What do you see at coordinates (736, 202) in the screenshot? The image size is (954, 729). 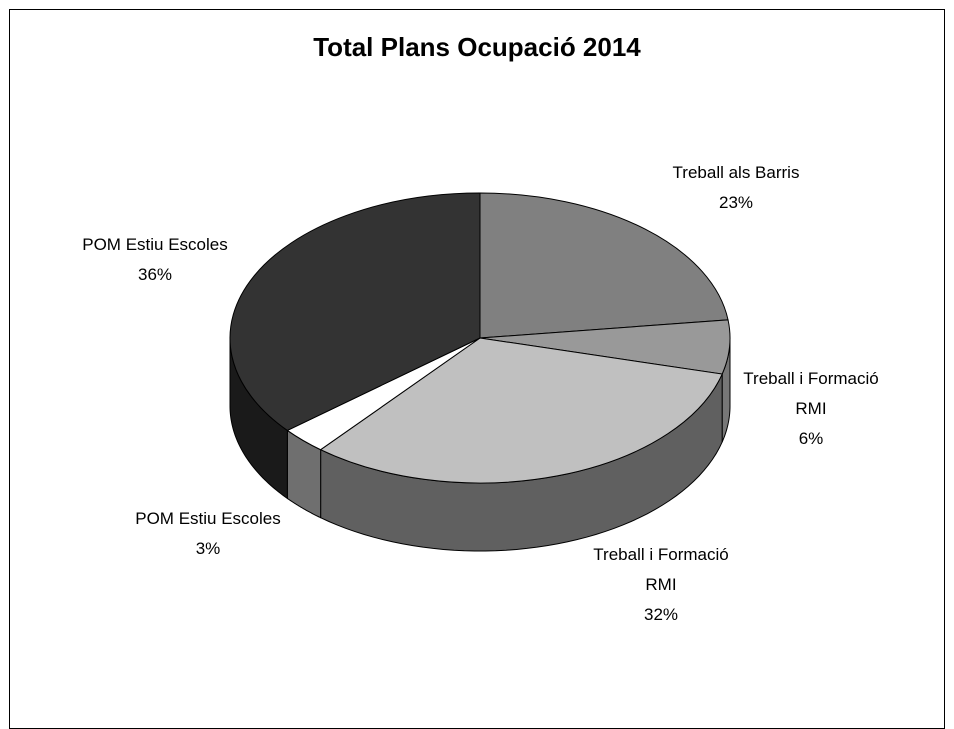 I see `slice-label-line: 23%` at bounding box center [736, 202].